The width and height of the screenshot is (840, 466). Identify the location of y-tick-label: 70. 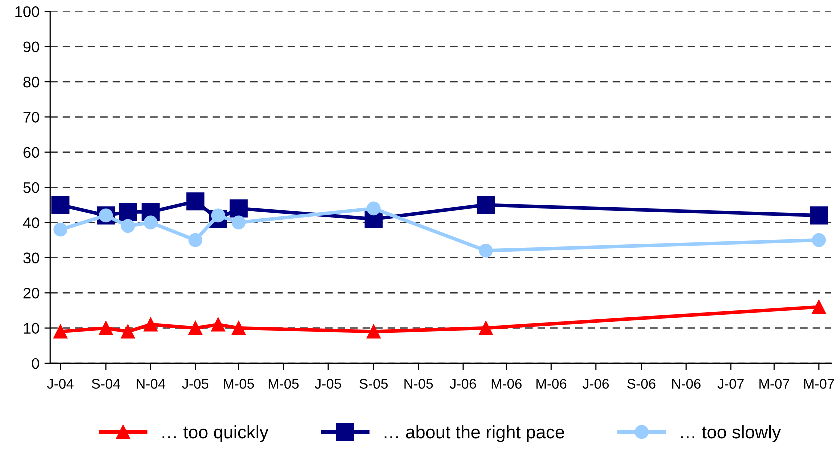
(32, 117).